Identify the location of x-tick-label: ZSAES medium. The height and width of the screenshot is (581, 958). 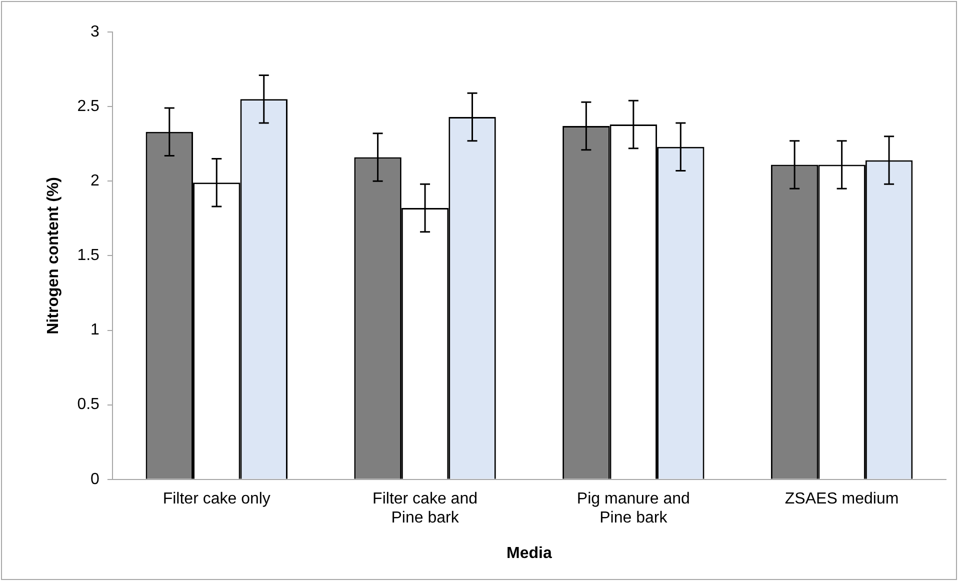
(841, 499).